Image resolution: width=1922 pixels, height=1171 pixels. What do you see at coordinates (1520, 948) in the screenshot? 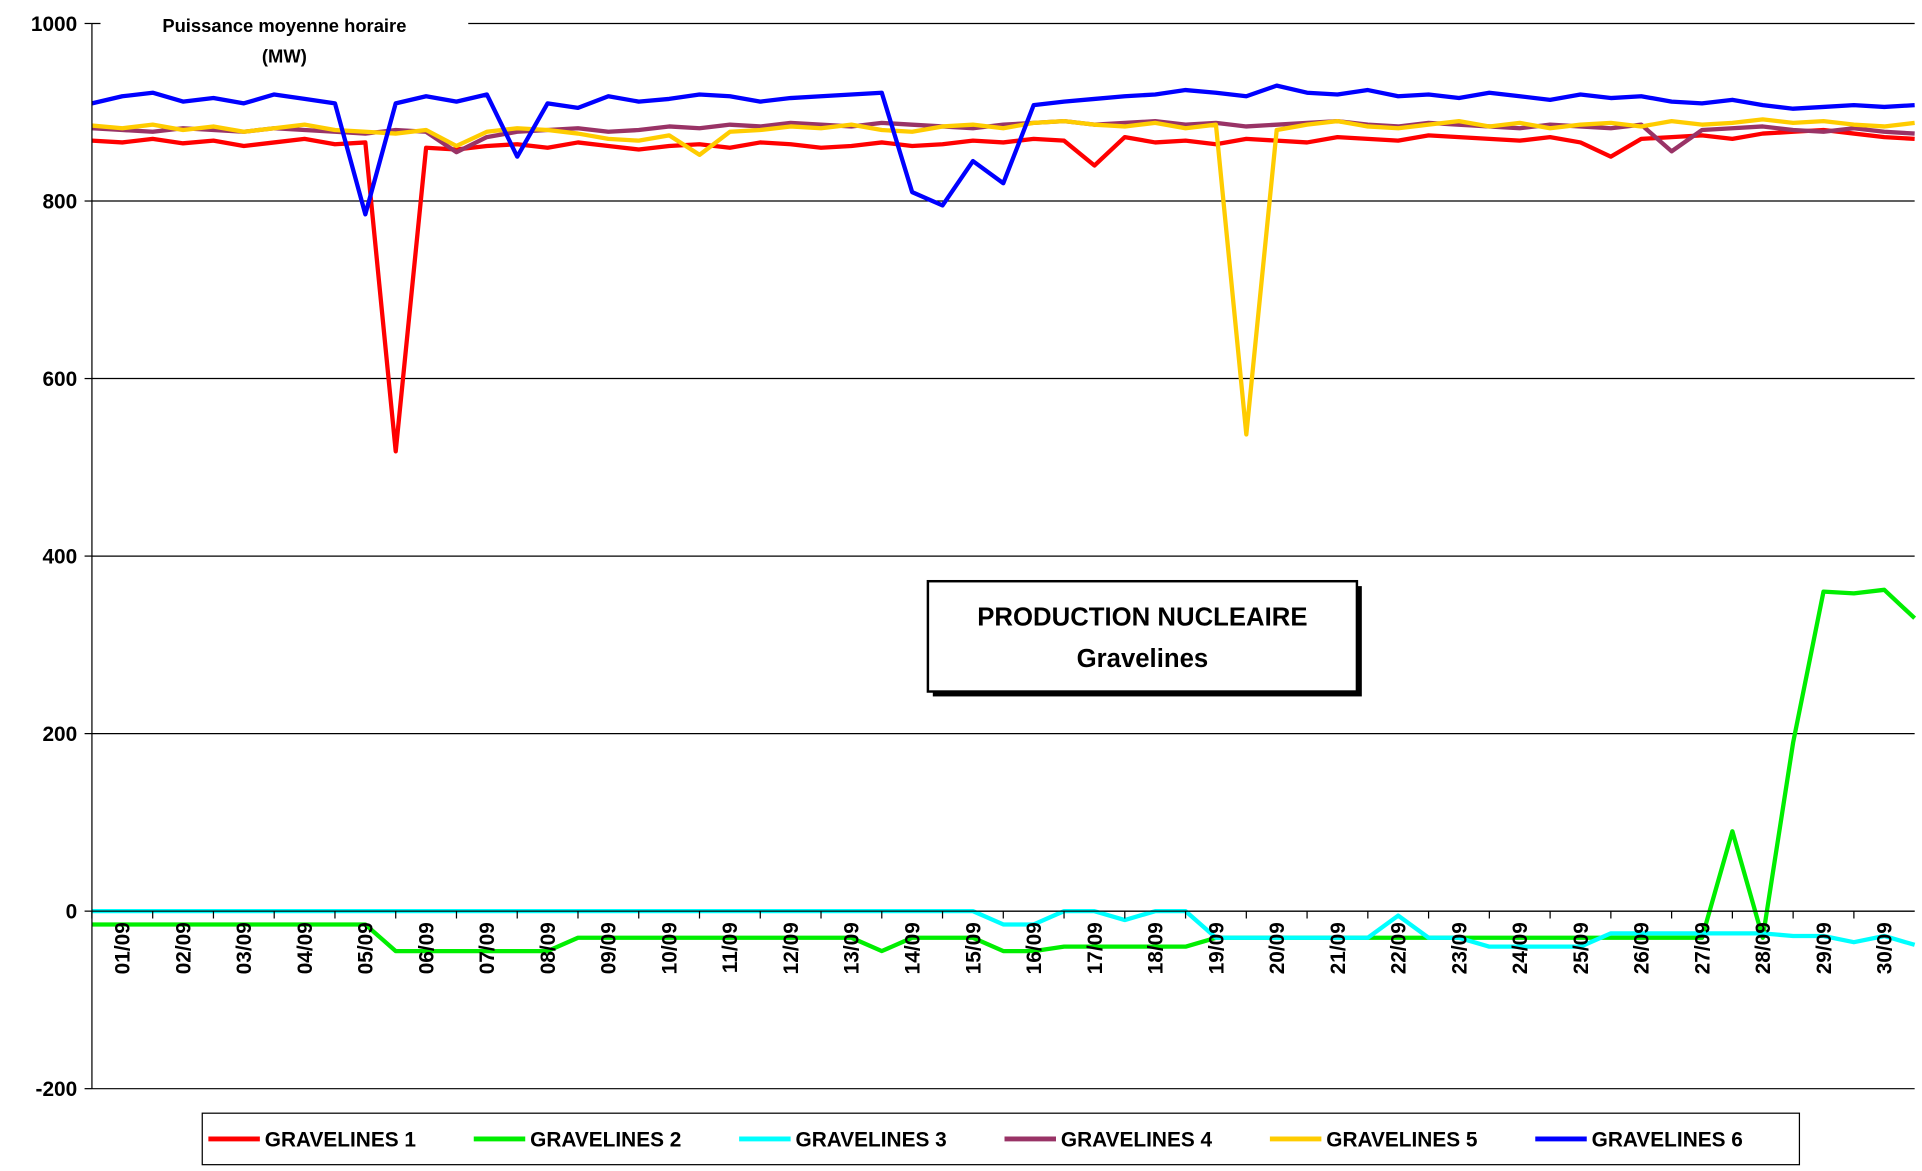
I see `x-tick-label: 24/09` at bounding box center [1520, 948].